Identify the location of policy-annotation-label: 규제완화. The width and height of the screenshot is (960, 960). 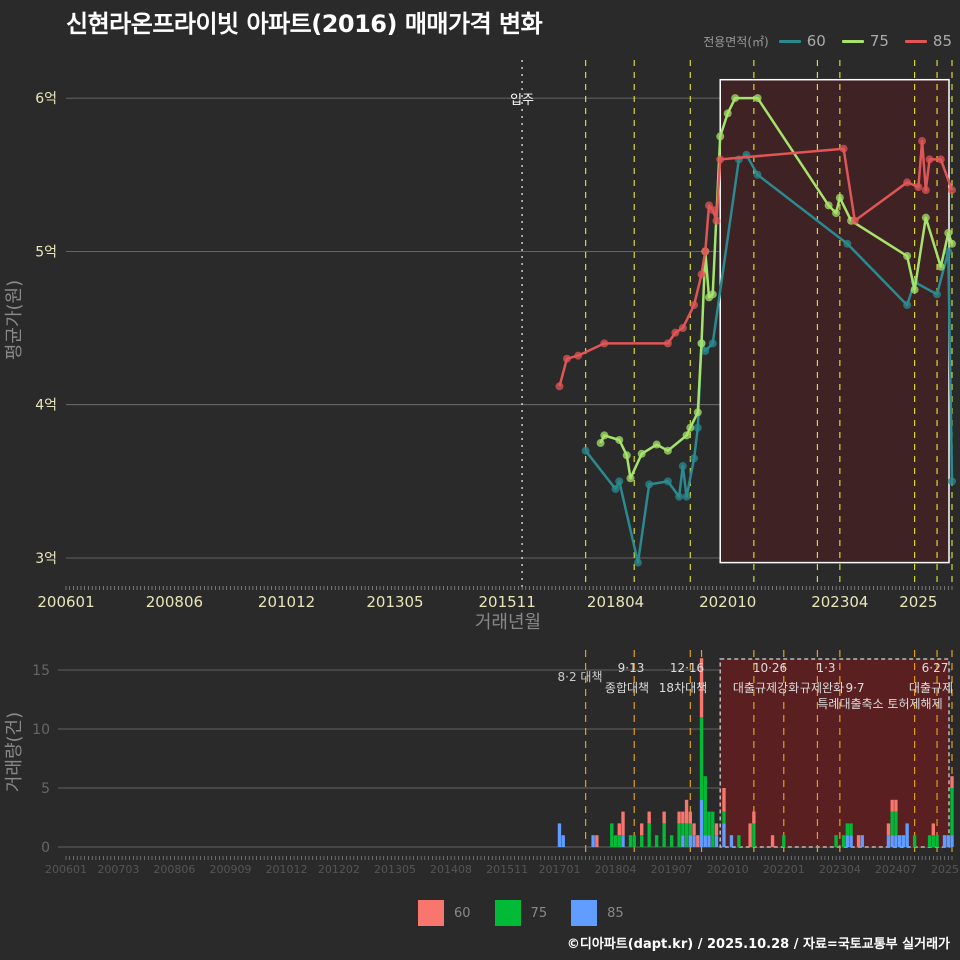
(822, 688).